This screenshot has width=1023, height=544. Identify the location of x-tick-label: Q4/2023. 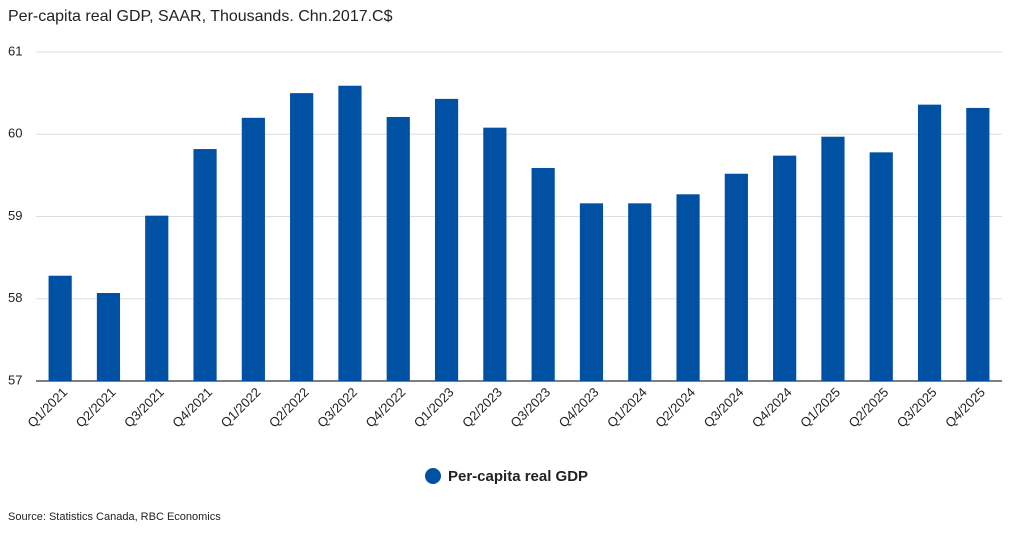
(579, 408).